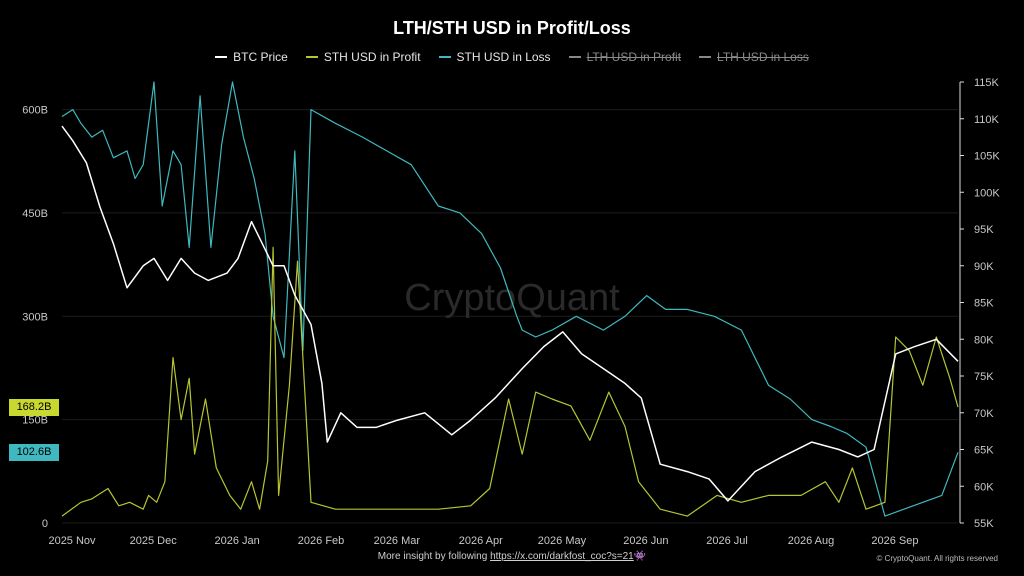  What do you see at coordinates (984, 377) in the screenshot?
I see `right-axis-tick-label: 75K` at bounding box center [984, 377].